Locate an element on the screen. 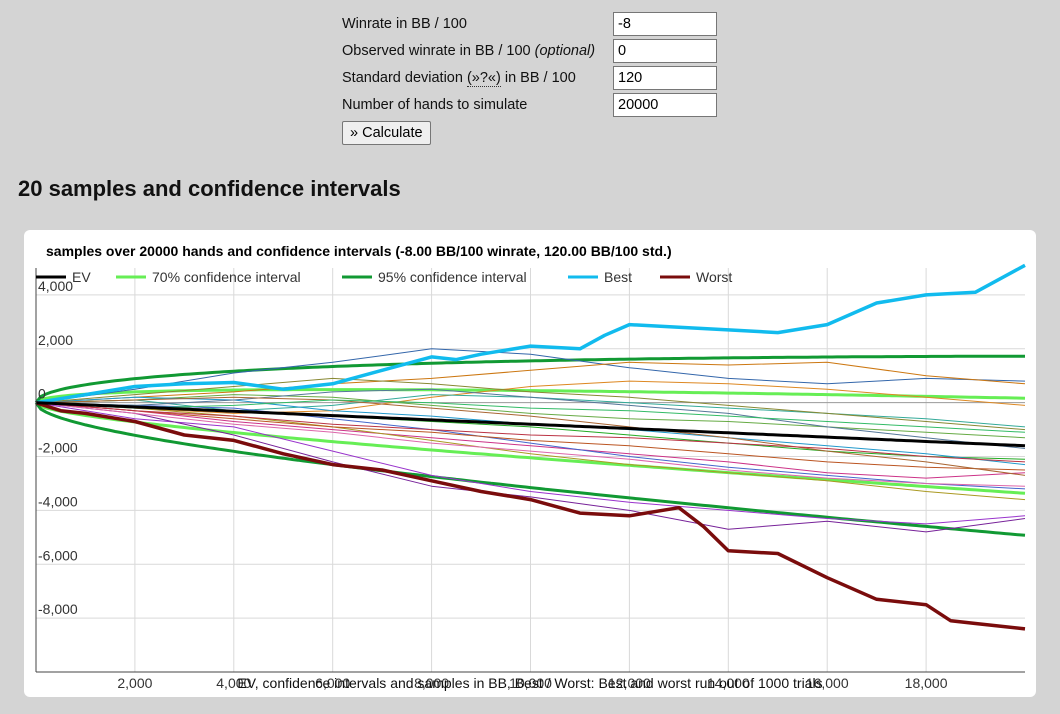 The height and width of the screenshot is (714, 1060). x-tick-label: 6,000 is located at coordinates (332, 683).